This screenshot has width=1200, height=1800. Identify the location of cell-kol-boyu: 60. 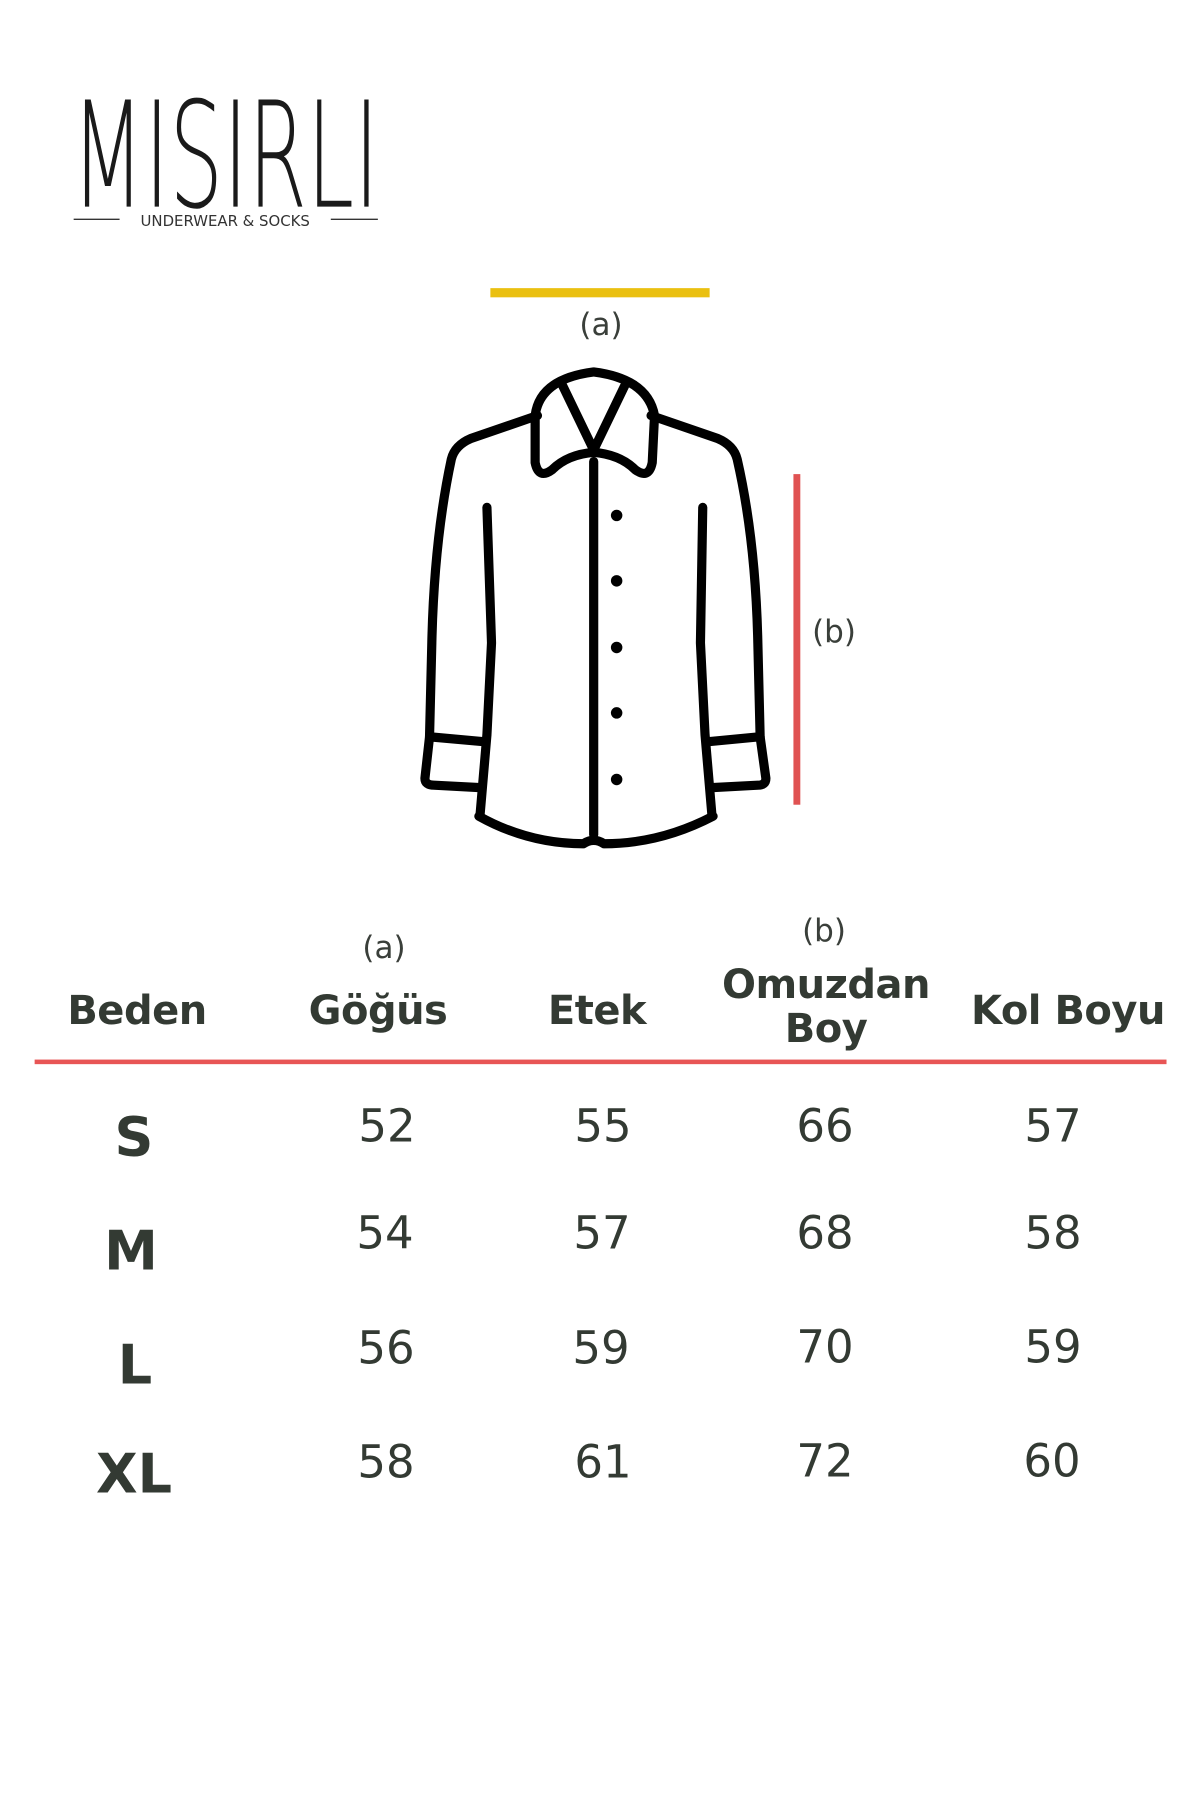
(1052, 1461).